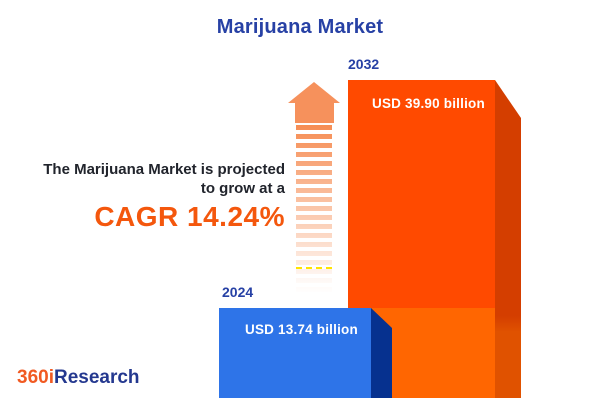 The height and width of the screenshot is (400, 600). I want to click on cagr-value: CAGR 14.24%, so click(189, 216).